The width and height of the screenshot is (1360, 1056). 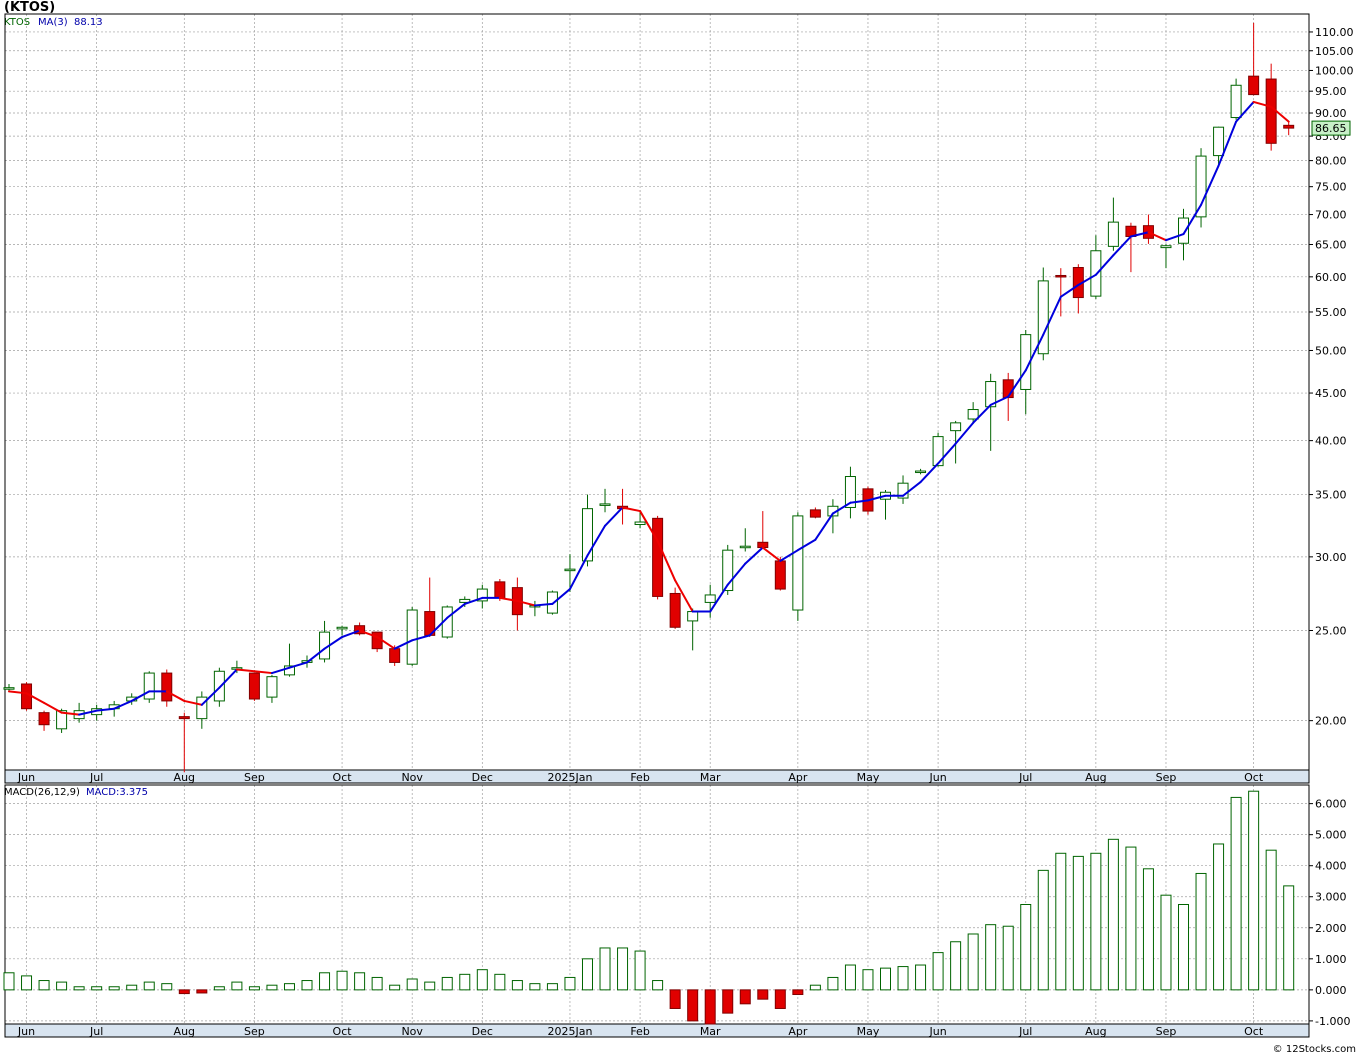 What do you see at coordinates (1331, 721) in the screenshot?
I see `price-ytick-label: 20.00` at bounding box center [1331, 721].